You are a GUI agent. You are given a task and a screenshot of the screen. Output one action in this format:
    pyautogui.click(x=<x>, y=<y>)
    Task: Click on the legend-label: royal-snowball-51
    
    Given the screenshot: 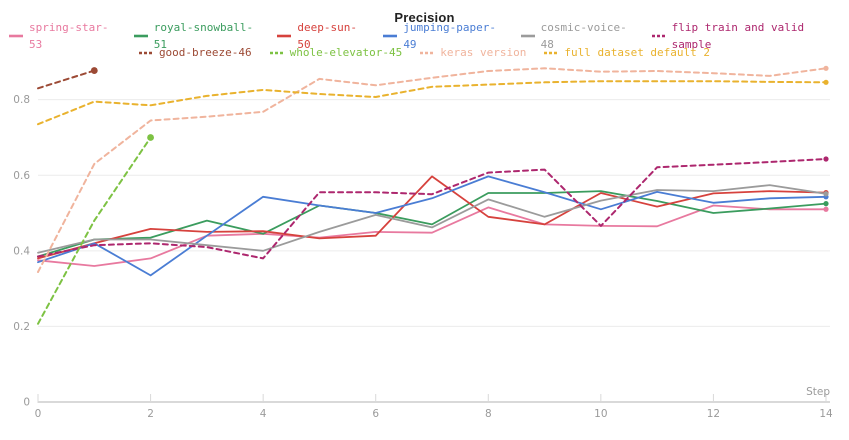 What is the action you would take?
    pyautogui.click(x=203, y=35)
    